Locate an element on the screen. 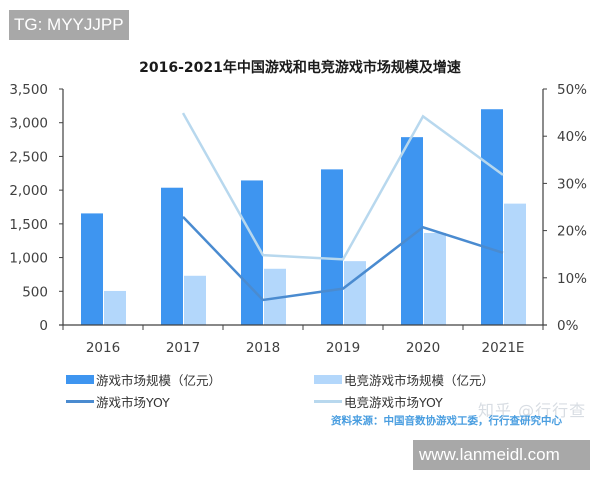  y2-tick-label: 30% is located at coordinates (572, 184).